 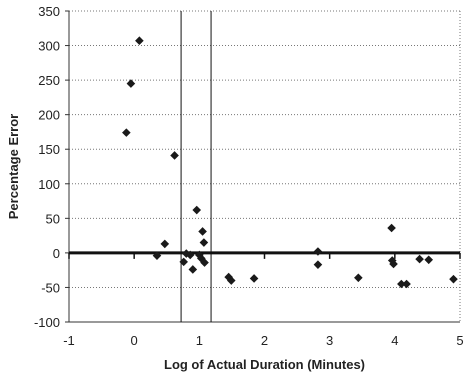 What do you see at coordinates (49, 149) in the screenshot?
I see `y-tick-label-5: 150` at bounding box center [49, 149].